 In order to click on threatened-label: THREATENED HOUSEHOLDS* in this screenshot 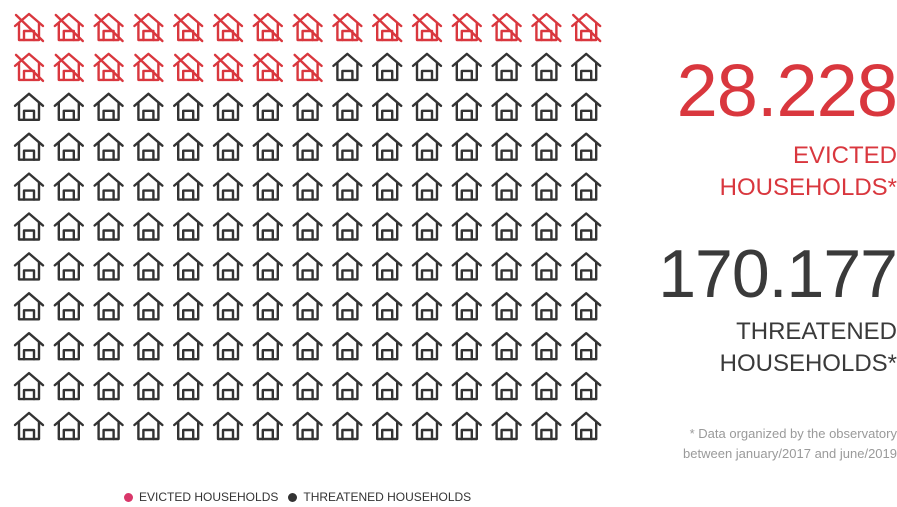, I will do `click(808, 348)`.